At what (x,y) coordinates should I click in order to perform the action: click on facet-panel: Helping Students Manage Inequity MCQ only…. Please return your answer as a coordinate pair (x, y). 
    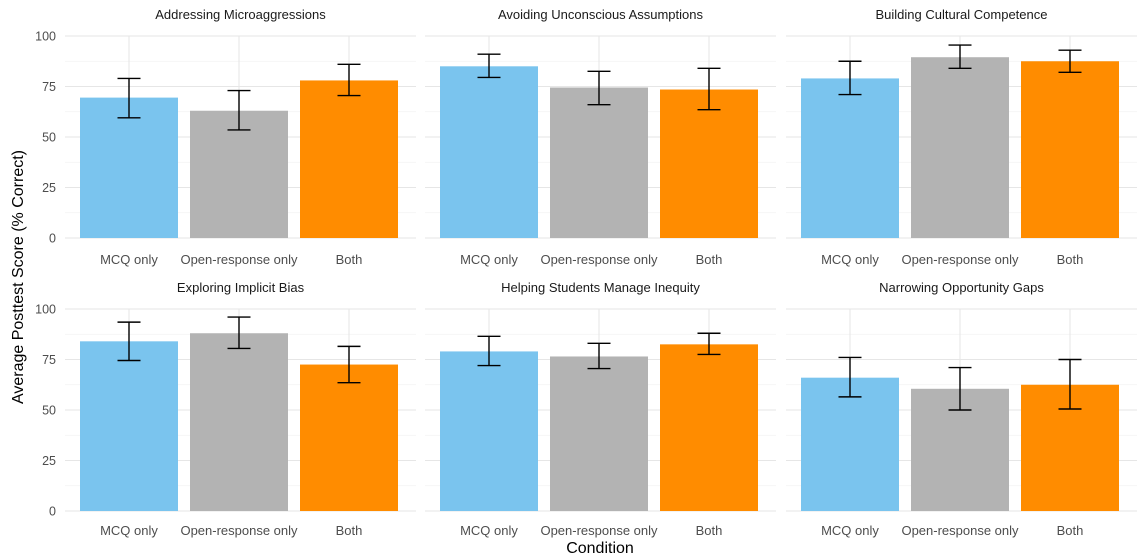
    Looking at the image, I should click on (600, 409).